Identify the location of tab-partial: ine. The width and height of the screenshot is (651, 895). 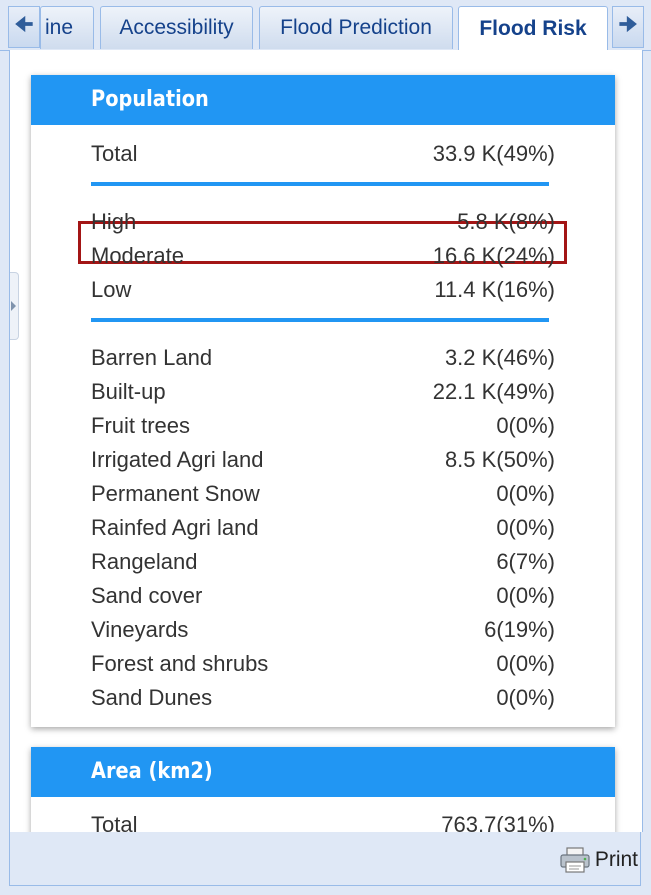
(67, 27).